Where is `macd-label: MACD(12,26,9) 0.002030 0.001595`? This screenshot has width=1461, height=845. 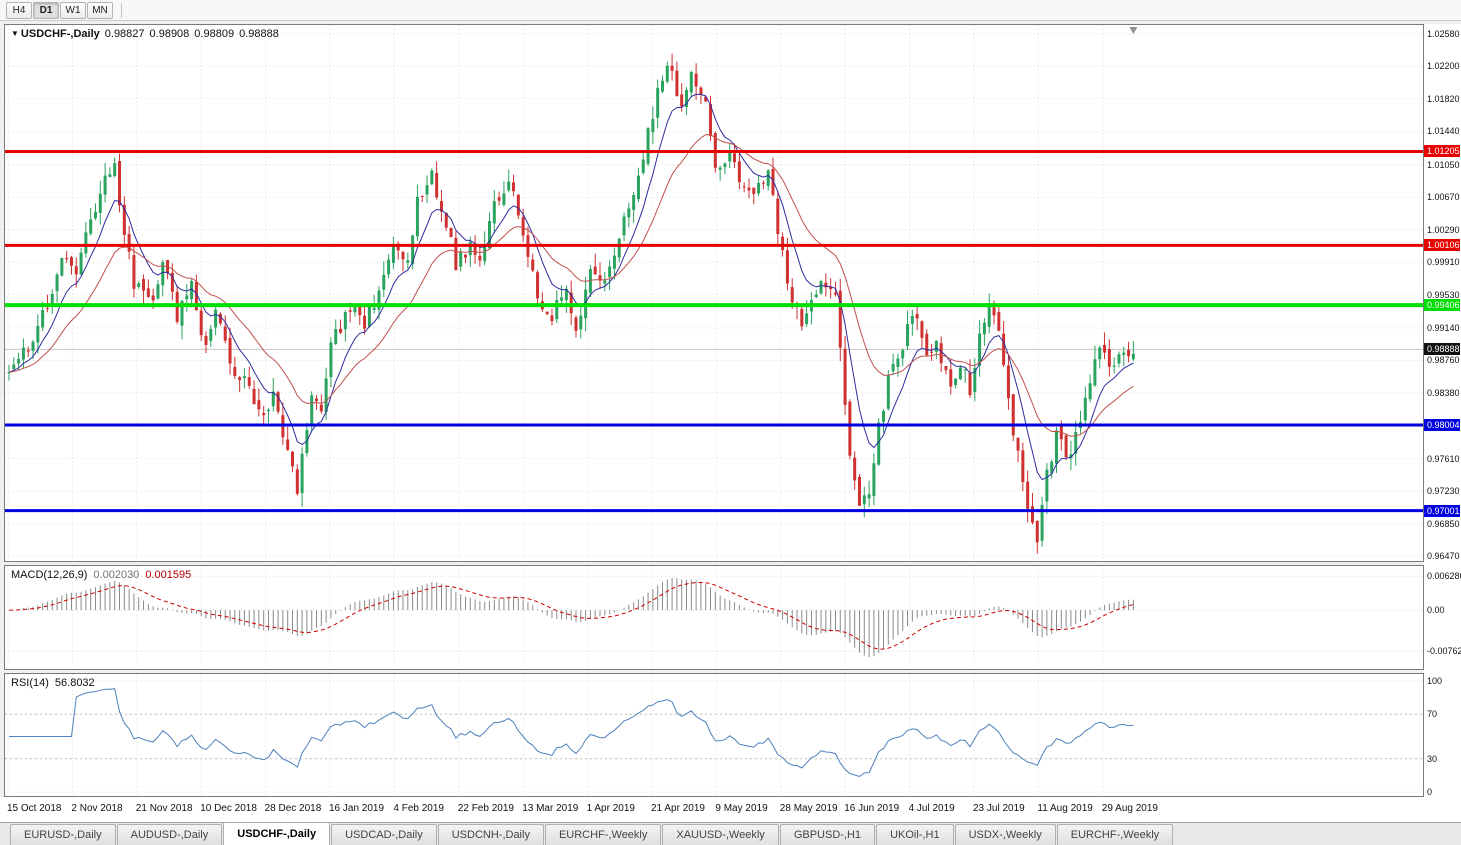 macd-label: MACD(12,26,9) 0.002030 0.001595 is located at coordinates (101, 575).